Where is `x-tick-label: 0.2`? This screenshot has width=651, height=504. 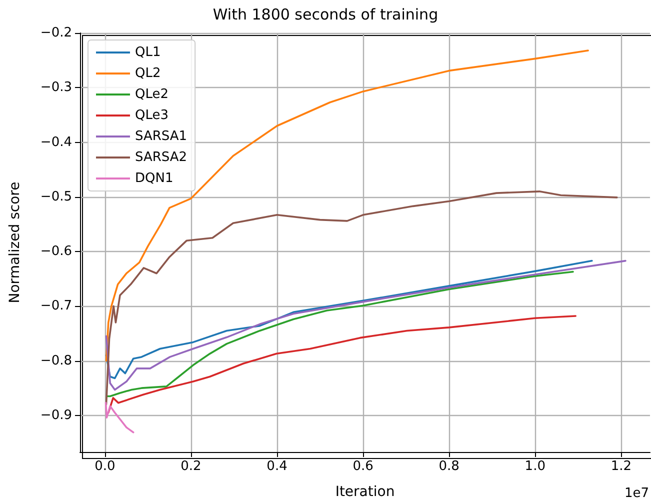 x-tick-label: 0.2 is located at coordinates (191, 466).